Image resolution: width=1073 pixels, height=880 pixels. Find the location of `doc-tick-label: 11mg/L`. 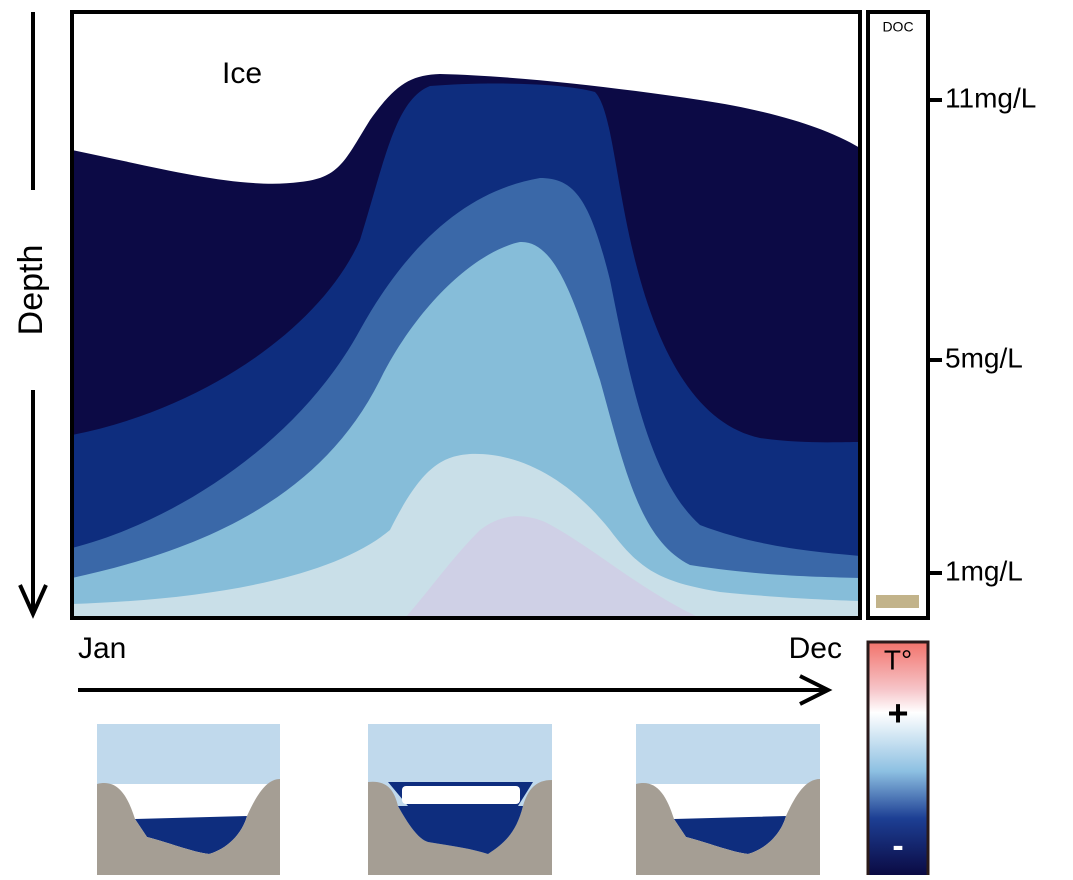

doc-tick-label: 11mg/L is located at coordinates (990, 97).